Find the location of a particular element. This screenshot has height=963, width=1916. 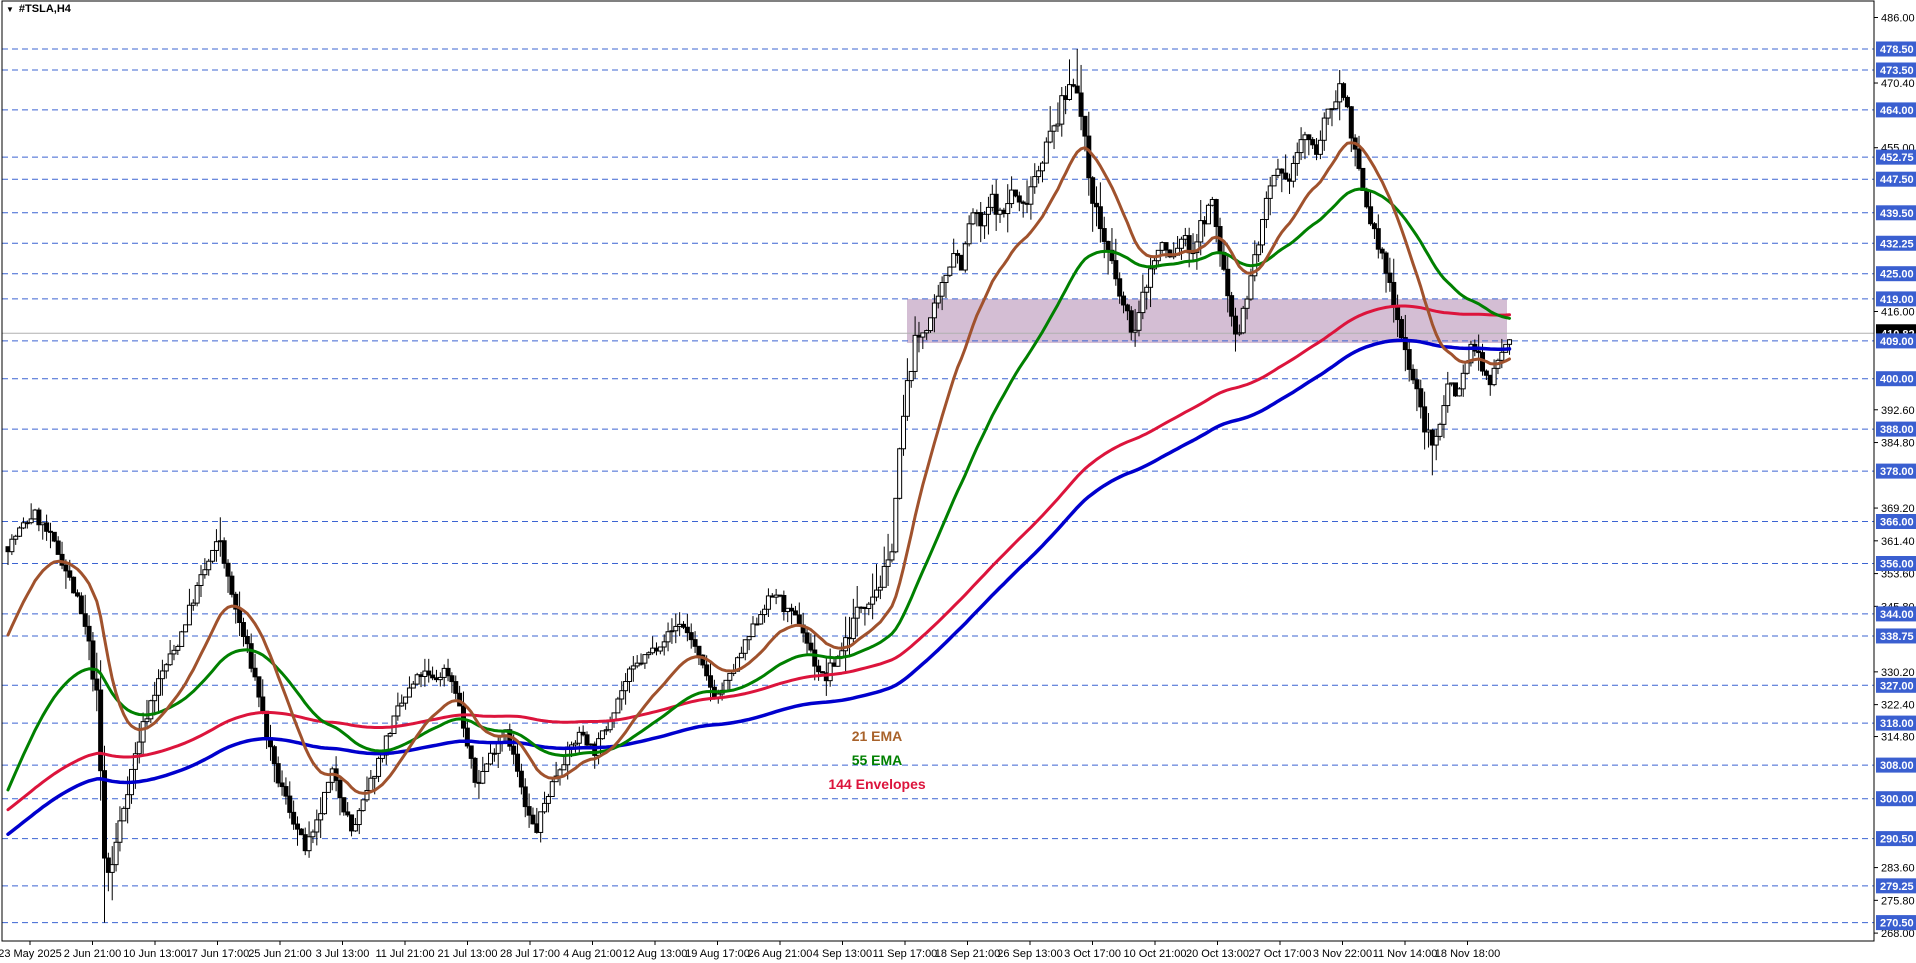

svg-text: 279.25 is located at coordinates (1897, 887).